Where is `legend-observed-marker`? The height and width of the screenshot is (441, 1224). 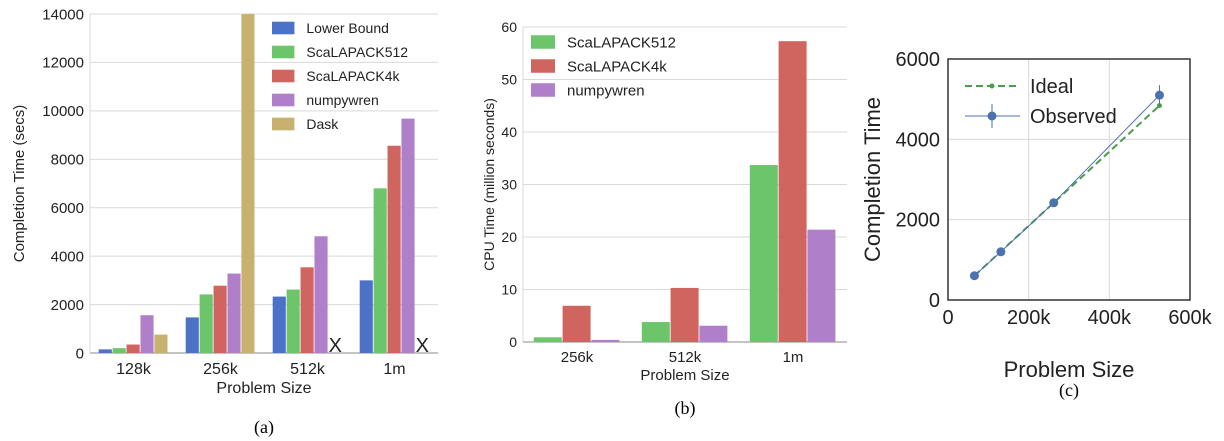
legend-observed-marker is located at coordinates (992, 116).